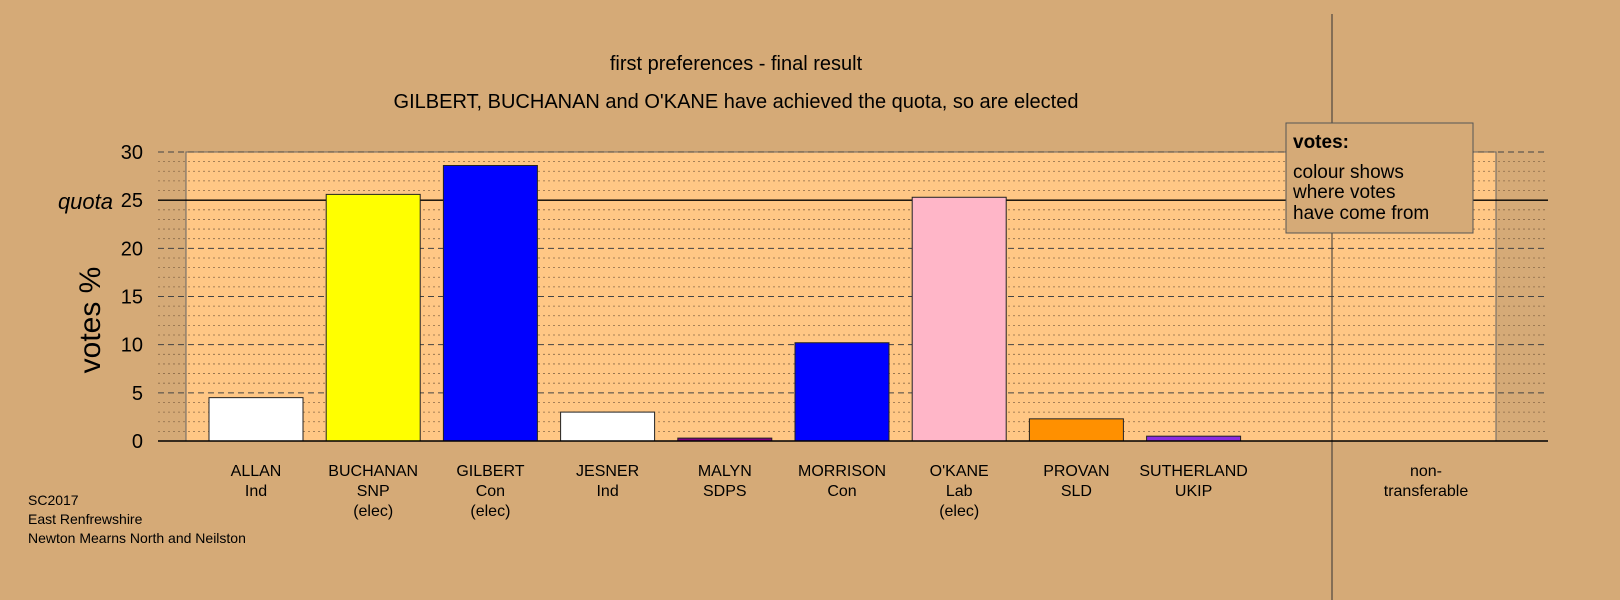 The width and height of the screenshot is (1620, 600). What do you see at coordinates (132, 201) in the screenshot?
I see `y-tick-label: 25` at bounding box center [132, 201].